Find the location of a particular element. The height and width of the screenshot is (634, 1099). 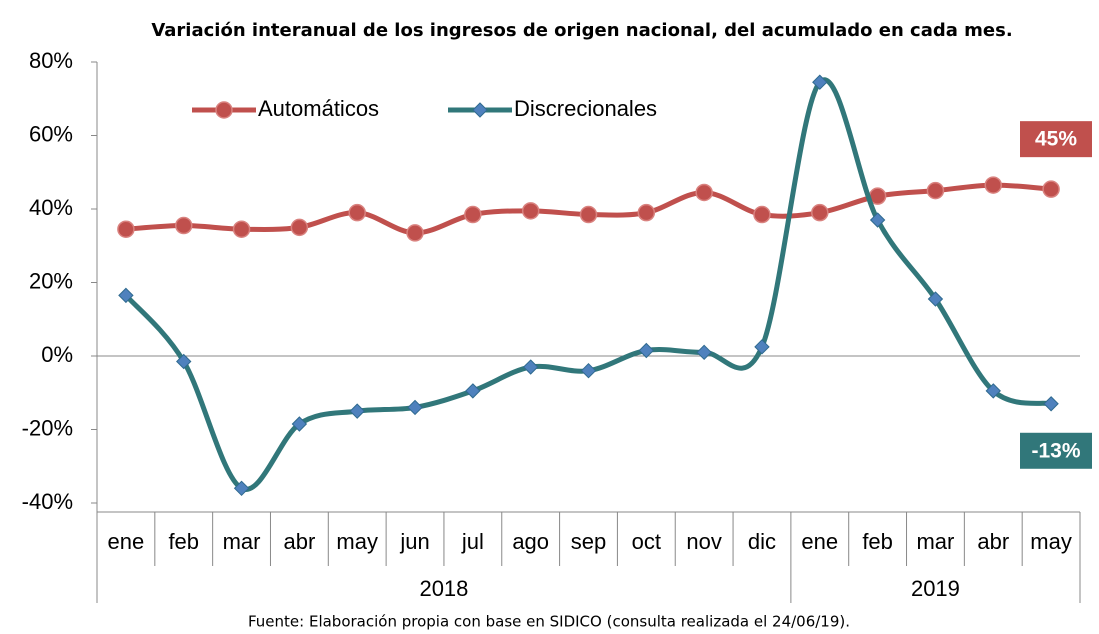

legend-label: Discrecionales is located at coordinates (585, 108).